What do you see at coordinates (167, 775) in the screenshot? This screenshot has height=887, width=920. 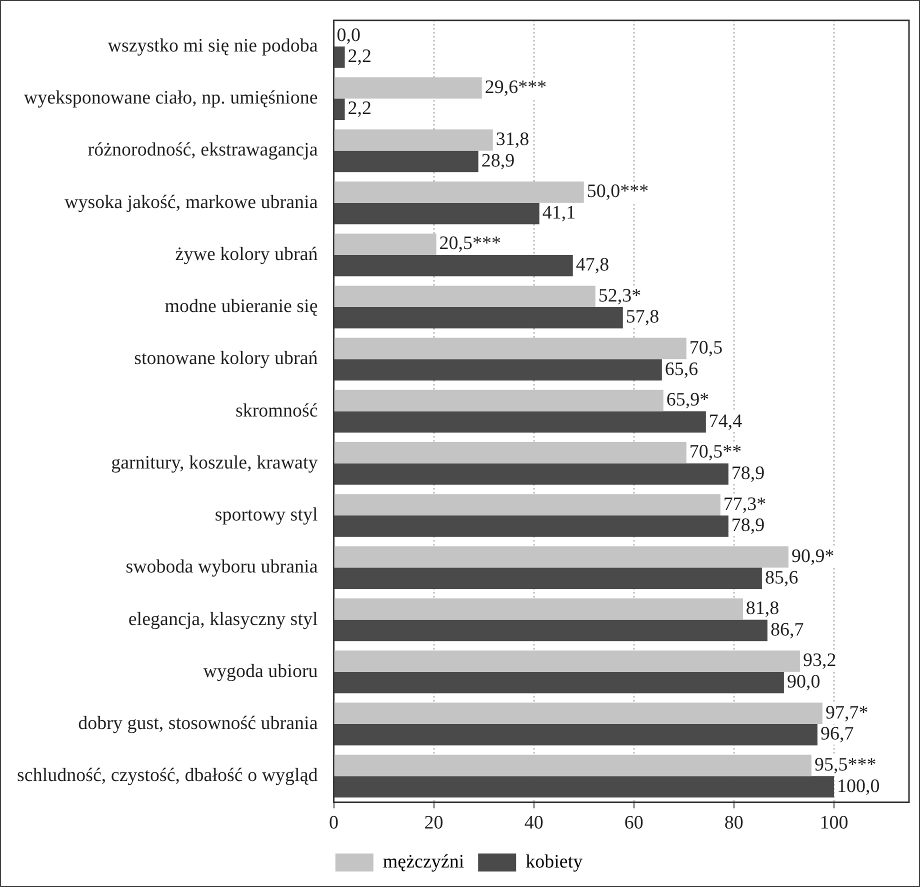 I see `y-tick-label: schludność, czystość, dbałość o wygląd` at bounding box center [167, 775].